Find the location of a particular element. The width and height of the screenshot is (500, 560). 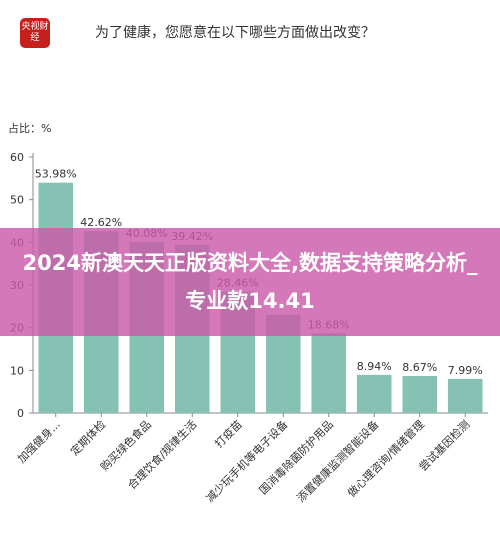

x-tick-label: 减少玩手机等电子设备 is located at coordinates (247, 461).